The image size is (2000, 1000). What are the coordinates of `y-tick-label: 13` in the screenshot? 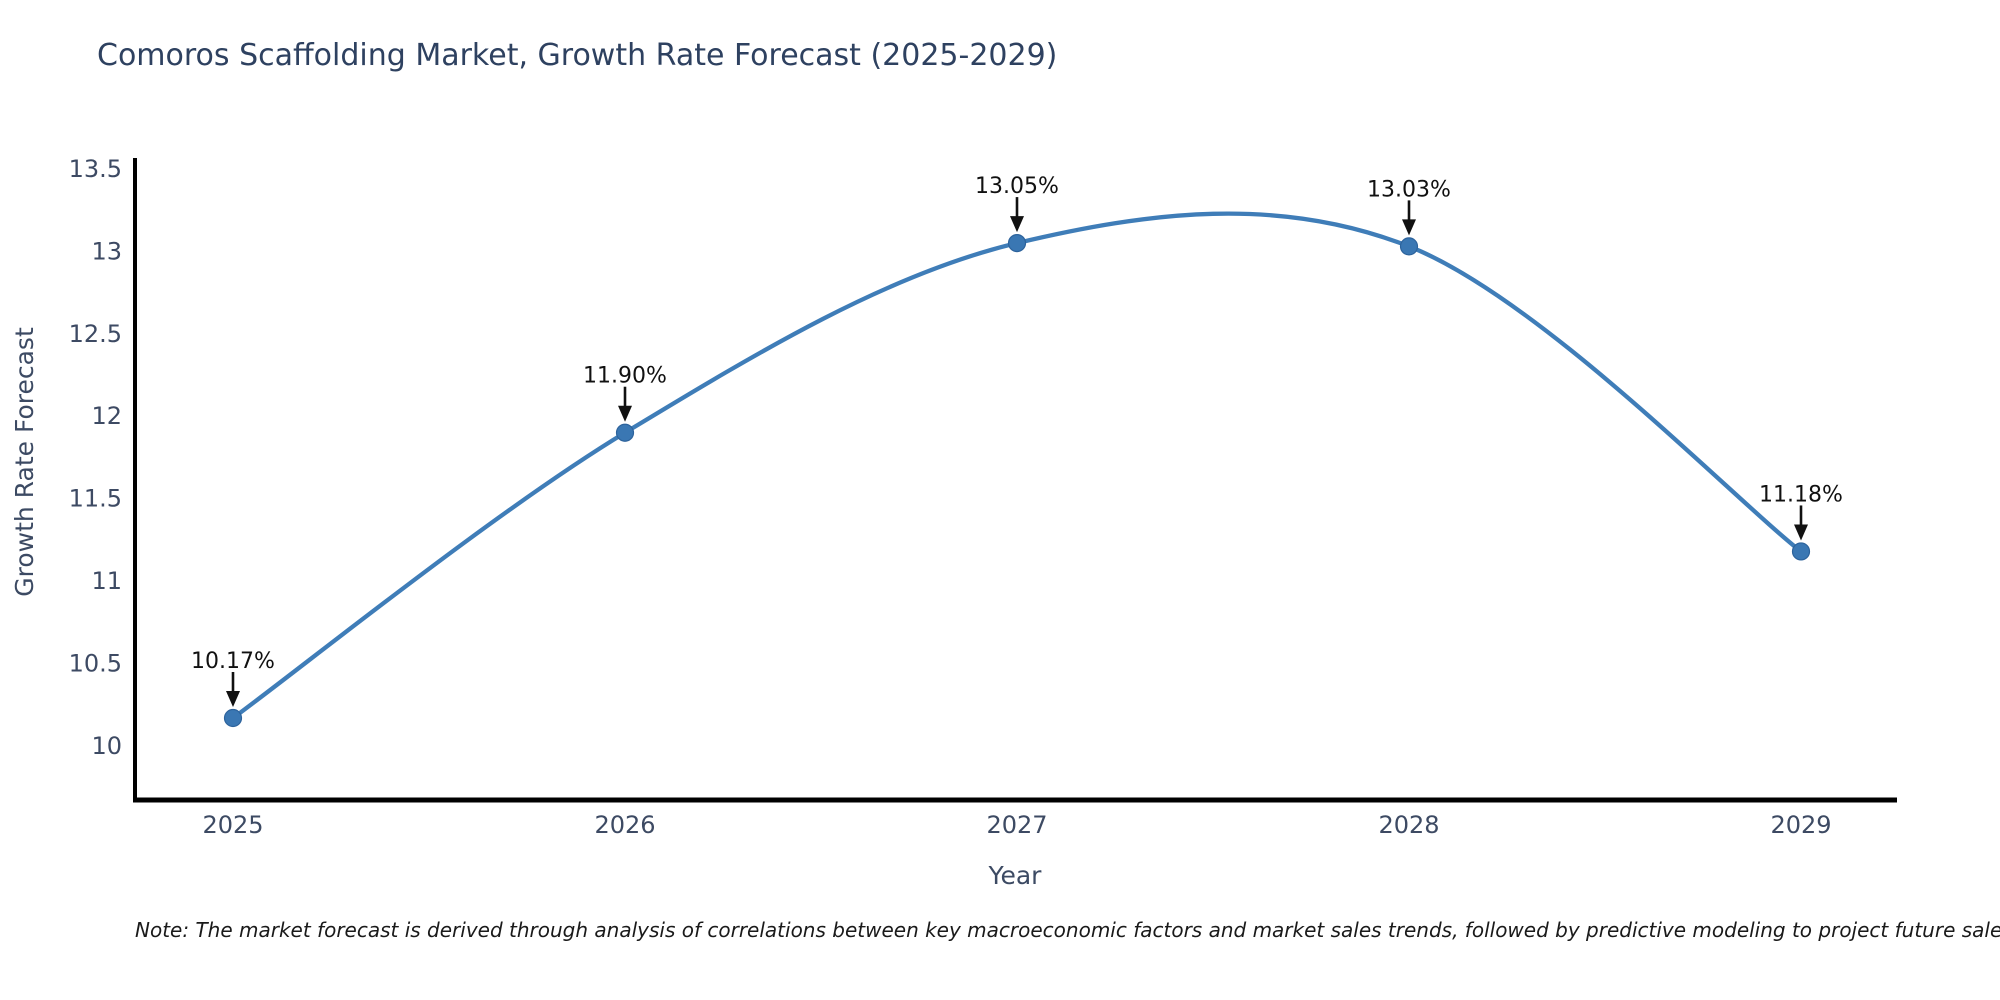 It's located at (106, 251).